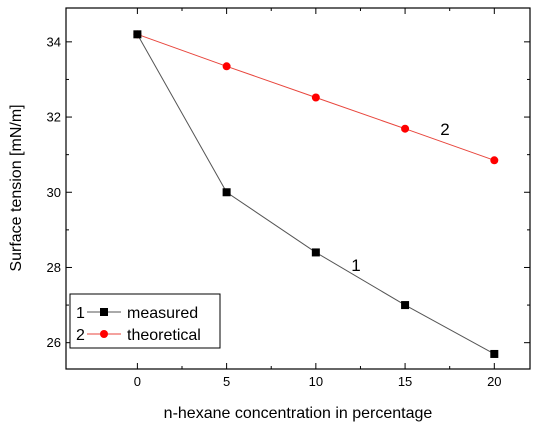 This screenshot has height=432, width=550. I want to click on legend-id-theoretical: 2, so click(80, 335).